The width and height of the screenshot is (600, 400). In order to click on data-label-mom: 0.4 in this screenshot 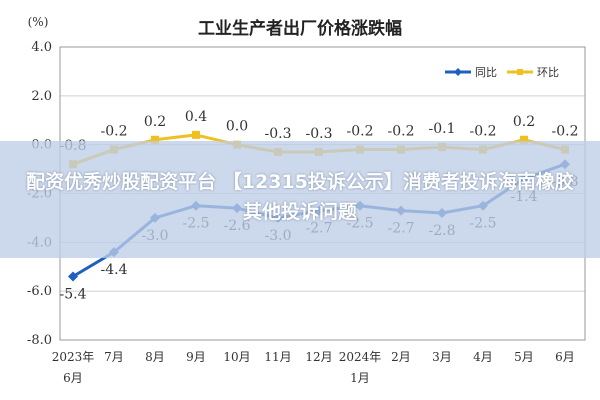, I will do `click(196, 117)`.